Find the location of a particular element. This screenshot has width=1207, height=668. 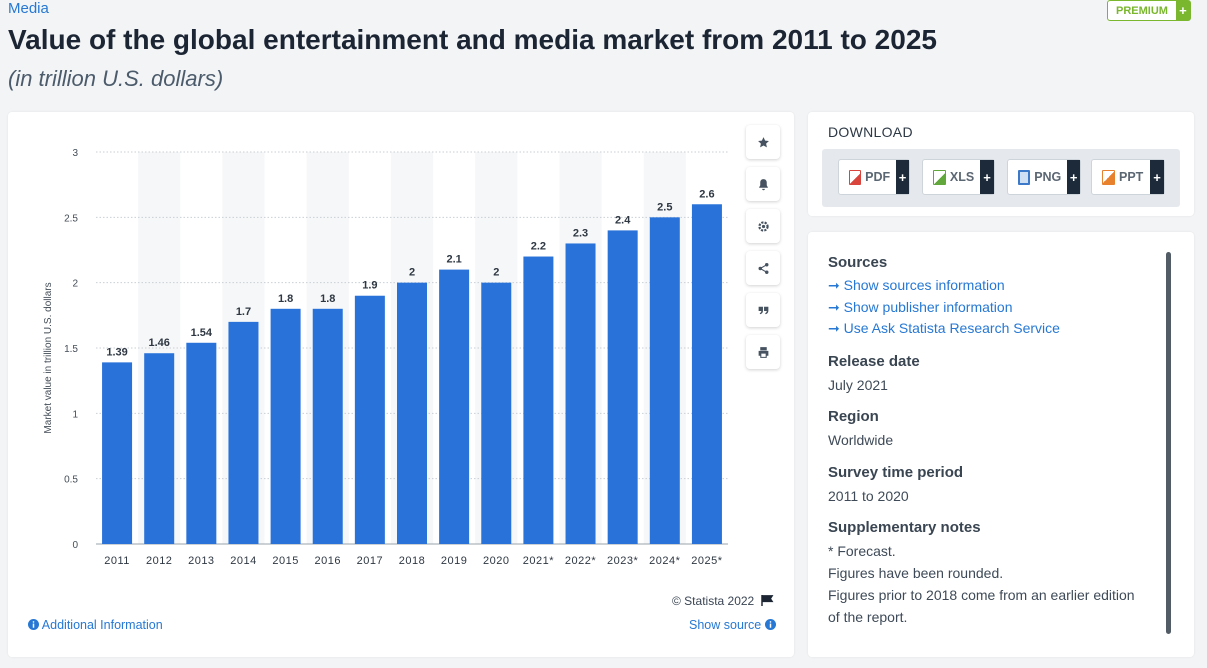

download-xls-button: XLS + is located at coordinates (958, 177).